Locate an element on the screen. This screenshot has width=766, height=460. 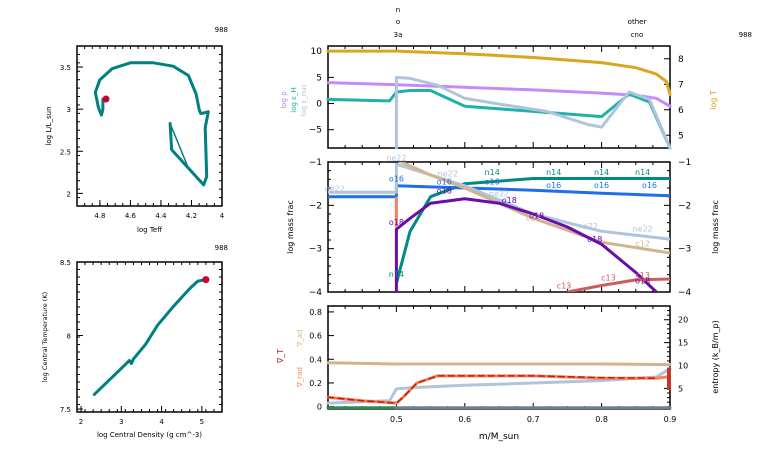
burn-label-3a: 3a is located at coordinates (398, 35).